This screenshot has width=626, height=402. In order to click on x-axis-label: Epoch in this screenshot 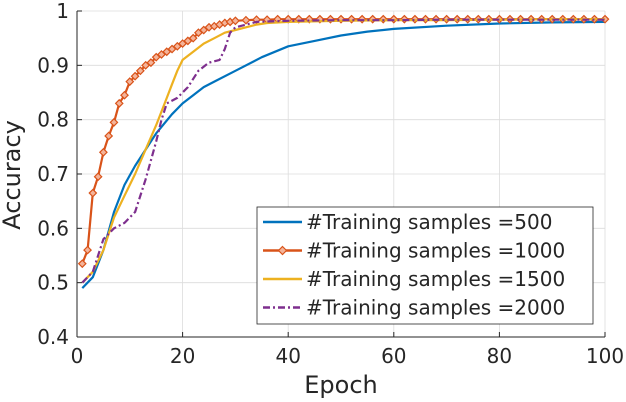, I will do `click(341, 385)`.